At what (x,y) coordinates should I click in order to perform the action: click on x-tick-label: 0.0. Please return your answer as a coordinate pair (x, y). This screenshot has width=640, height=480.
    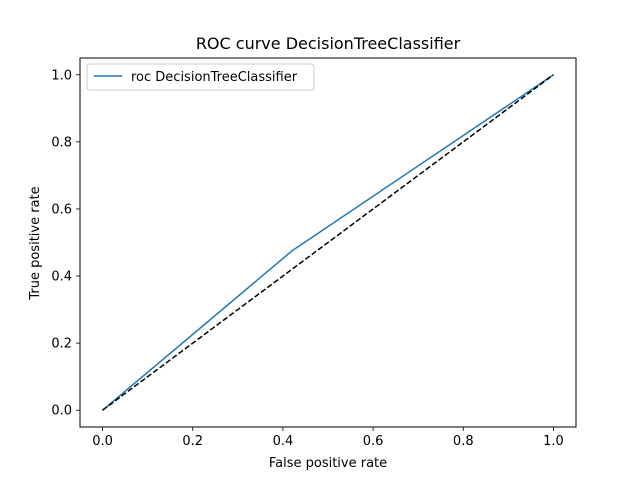
    Looking at the image, I should click on (102, 441).